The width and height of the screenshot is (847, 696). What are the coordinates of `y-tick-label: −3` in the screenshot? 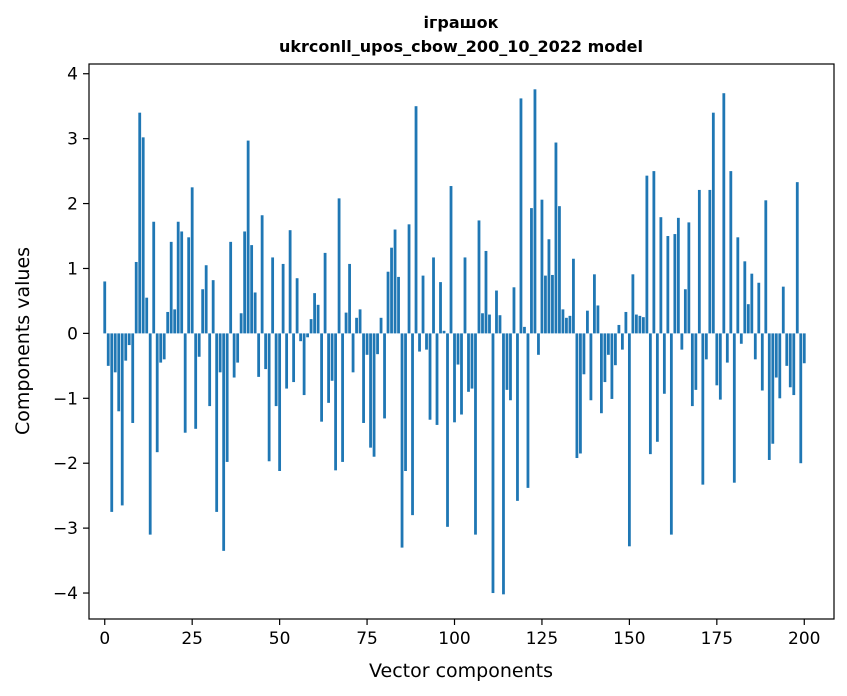 It's located at (65, 529).